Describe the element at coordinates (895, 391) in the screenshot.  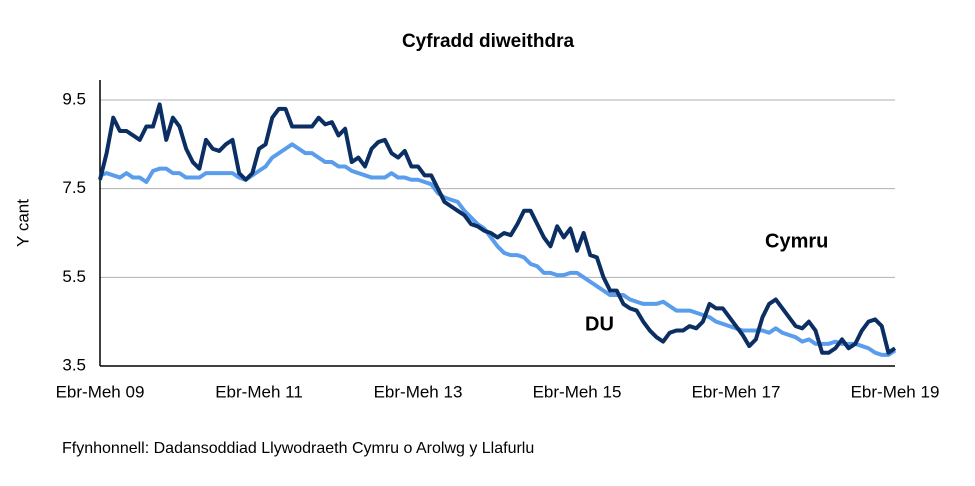
I see `x-tick-label: Ebr-Meh 19` at that location.